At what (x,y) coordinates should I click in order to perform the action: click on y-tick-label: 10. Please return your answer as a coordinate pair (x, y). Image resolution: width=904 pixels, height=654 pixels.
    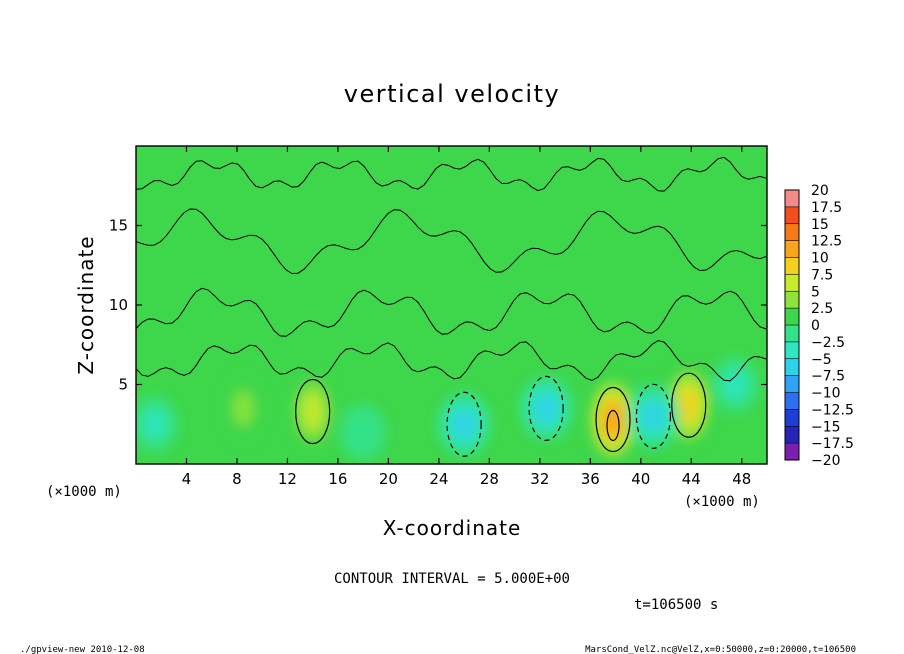
    Looking at the image, I should click on (118, 305).